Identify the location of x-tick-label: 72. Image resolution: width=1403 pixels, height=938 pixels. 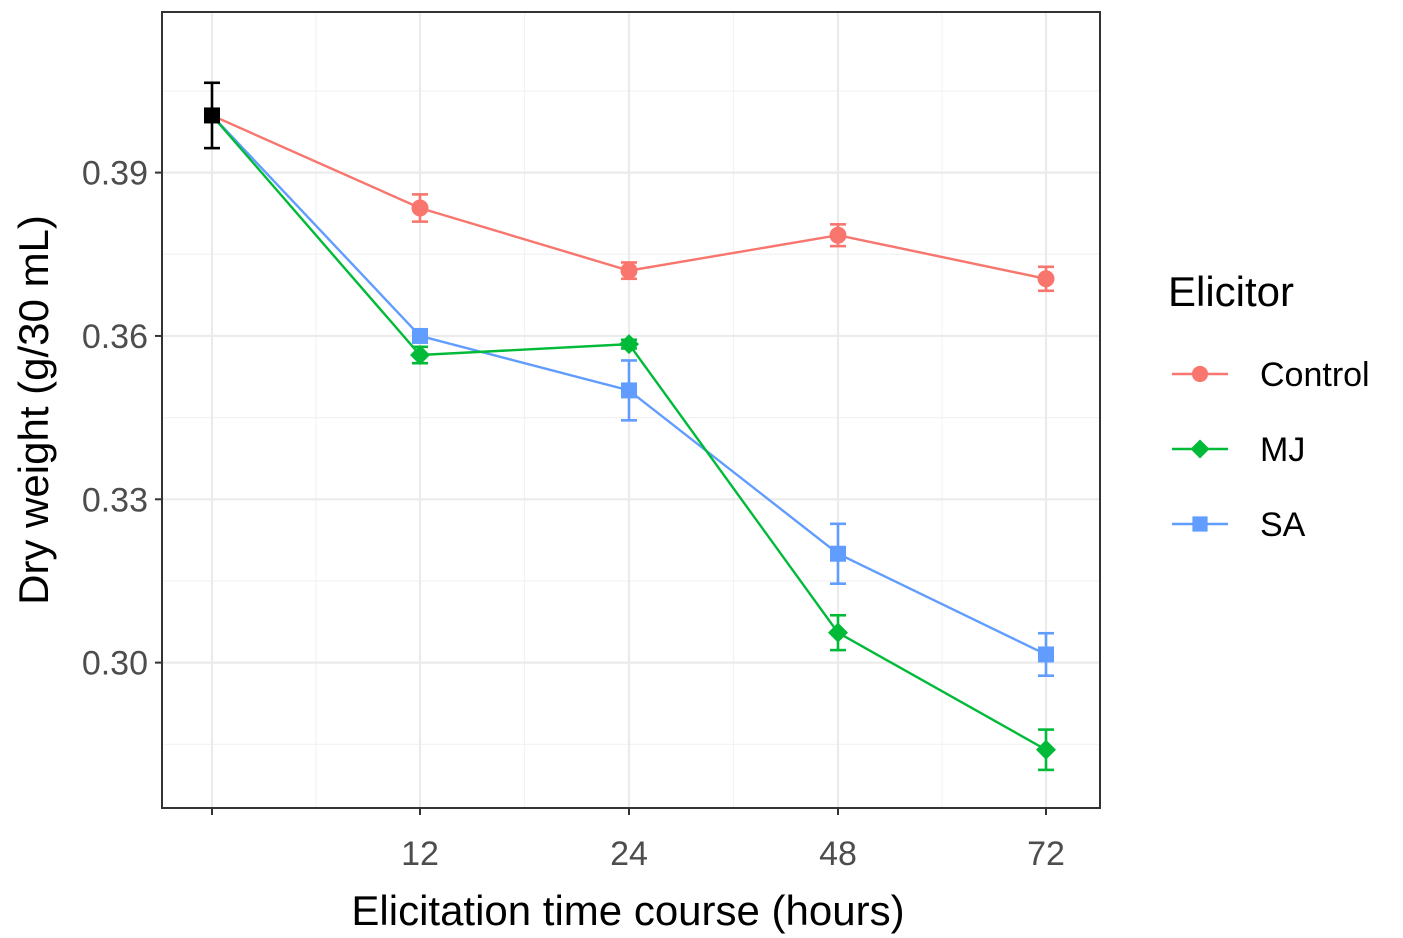
(1046, 854).